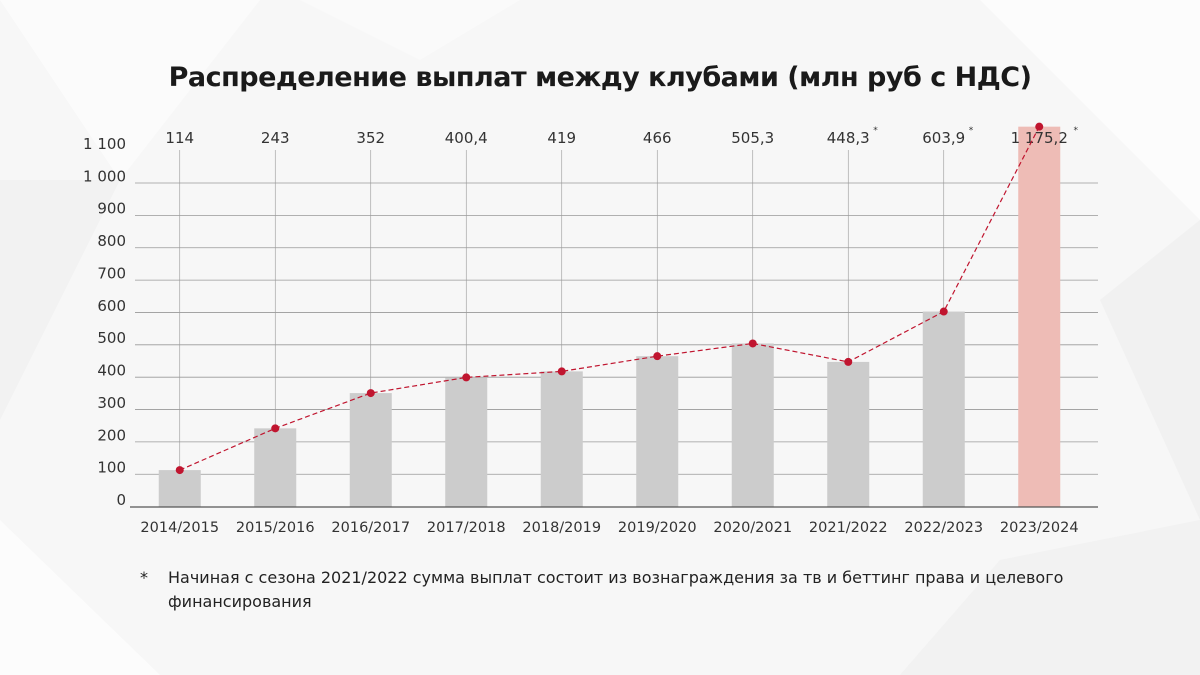 Image resolution: width=1200 pixels, height=675 pixels. Describe the element at coordinates (657, 138) in the screenshot. I see `value-label: 466` at that location.